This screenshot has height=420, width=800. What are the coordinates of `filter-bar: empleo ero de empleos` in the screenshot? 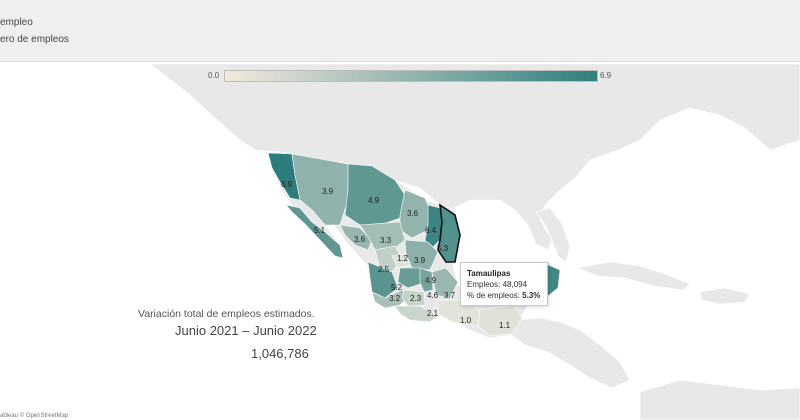 It's located at (400, 31).